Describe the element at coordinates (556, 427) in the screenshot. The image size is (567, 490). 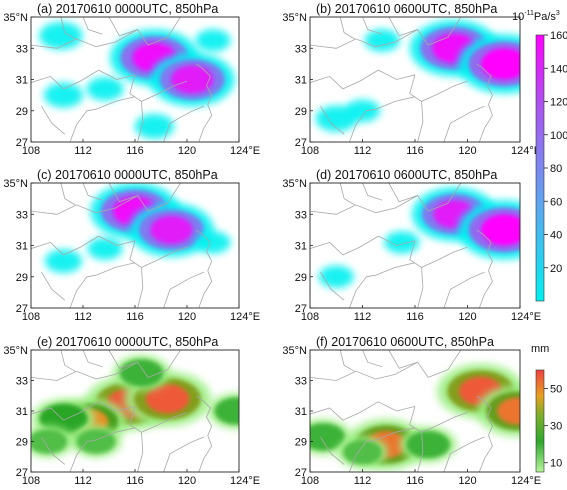
I see `colorbar-tick-label: 30` at that location.